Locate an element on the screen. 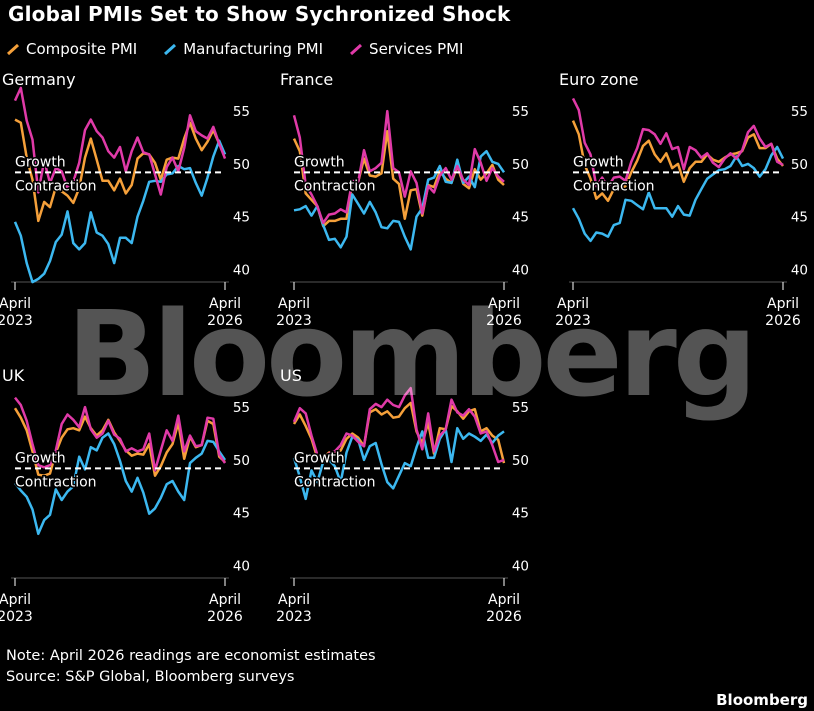  legend-swatch-composite-line is located at coordinates (13, 49).